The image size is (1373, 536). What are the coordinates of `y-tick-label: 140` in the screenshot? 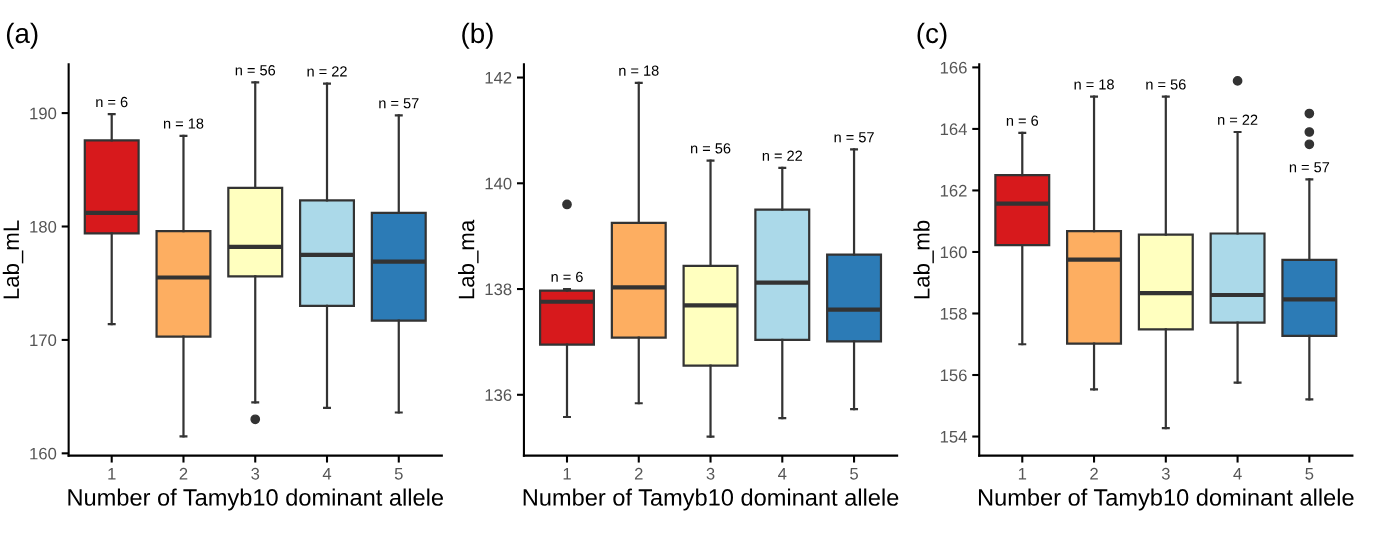 It's located at (498, 183).